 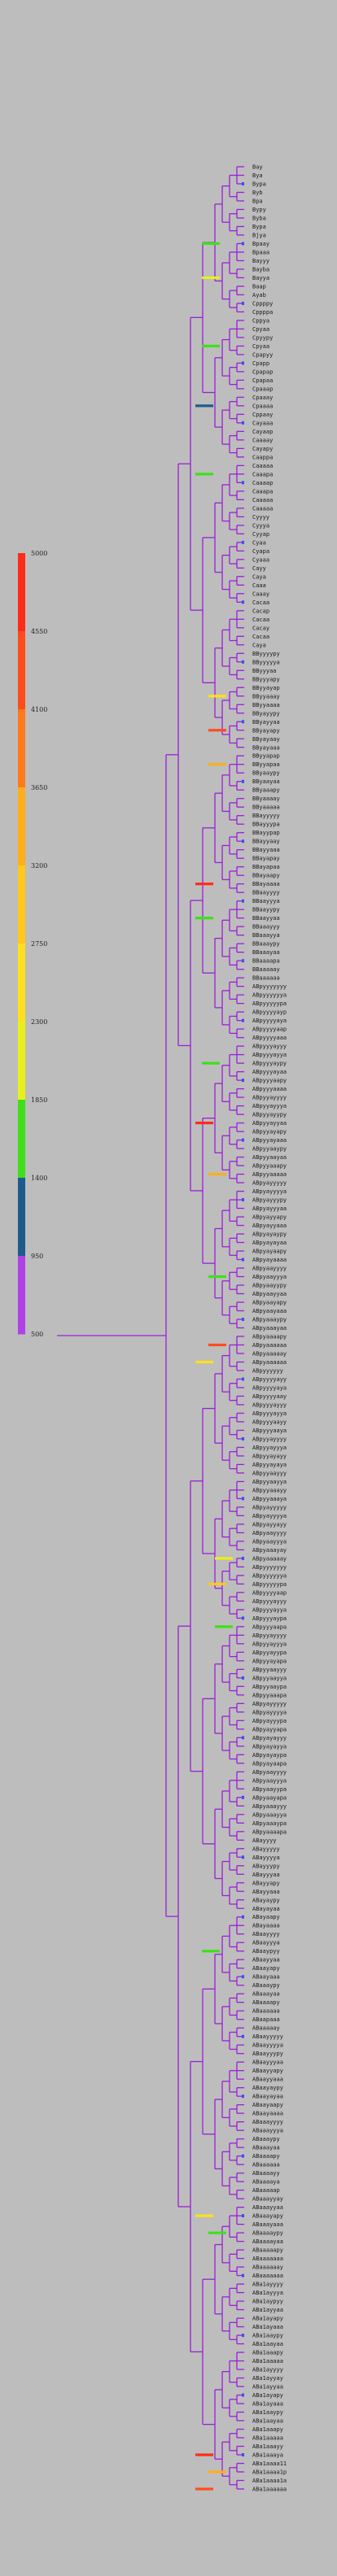 I want to click on leaf-label: ABayyapy, so click(x=266, y=1883).